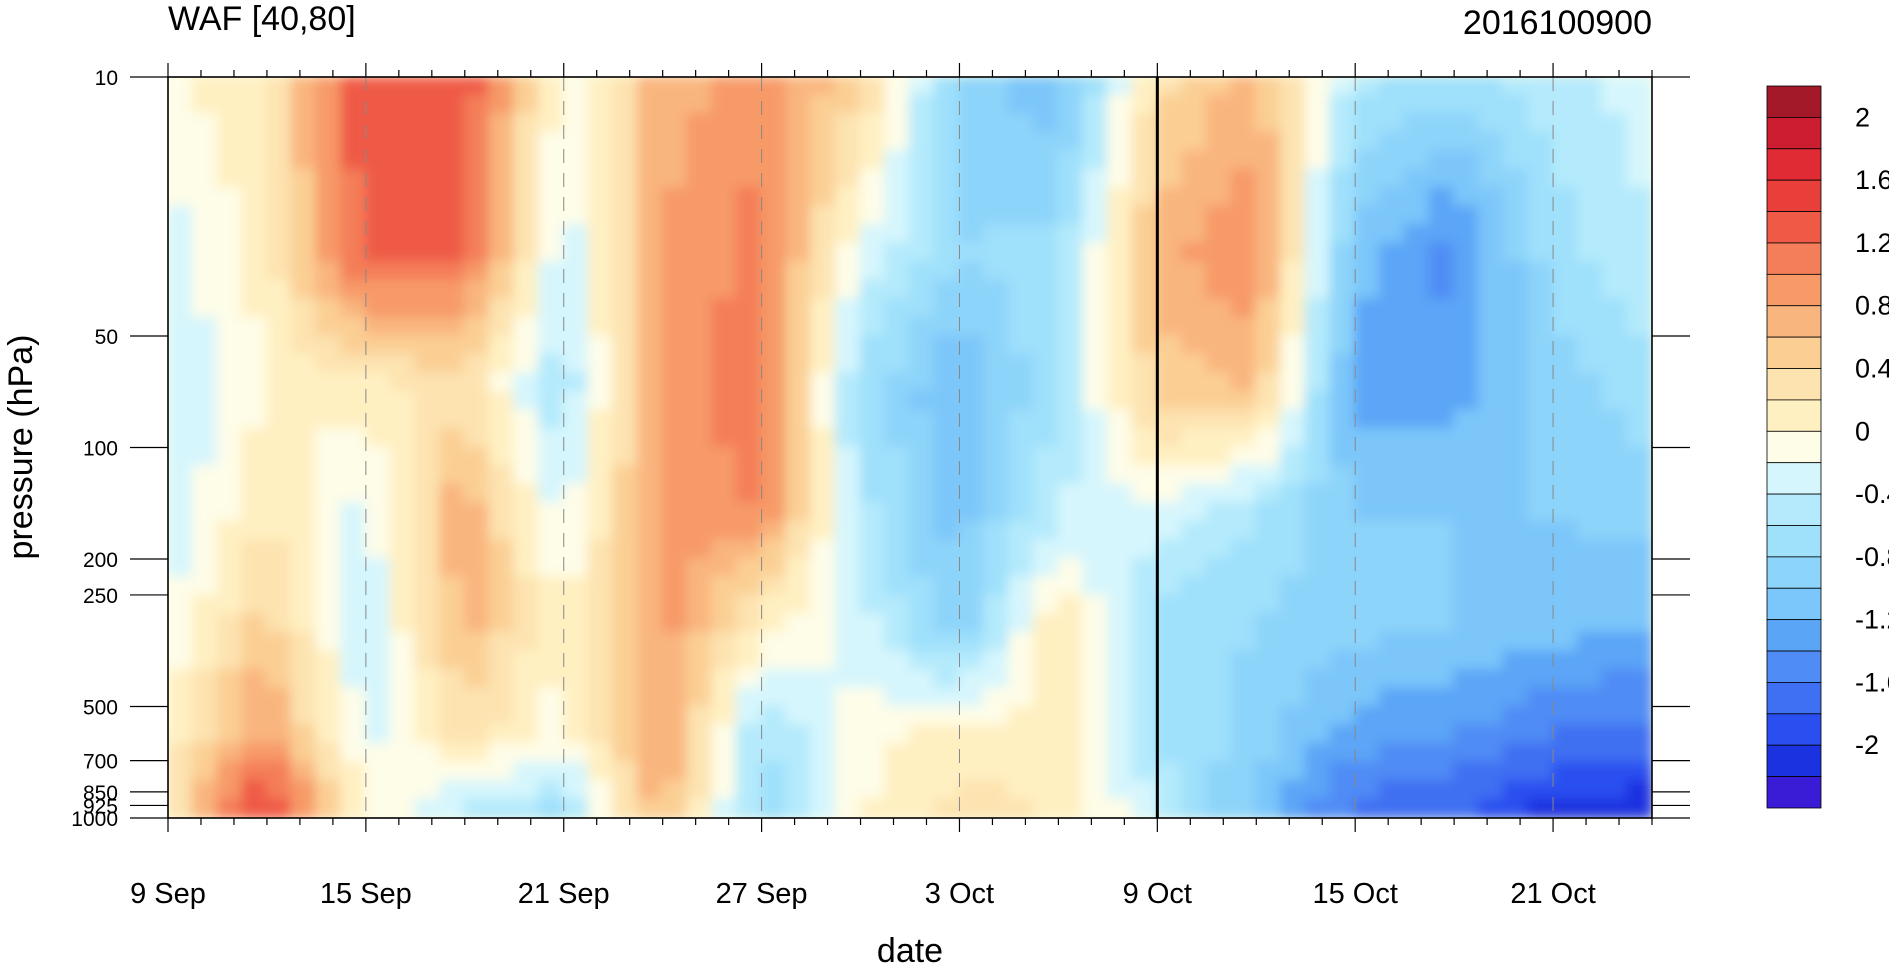 The image size is (1889, 969). What do you see at coordinates (1794, 635) in the screenshot?
I see `colorbar-box` at bounding box center [1794, 635].